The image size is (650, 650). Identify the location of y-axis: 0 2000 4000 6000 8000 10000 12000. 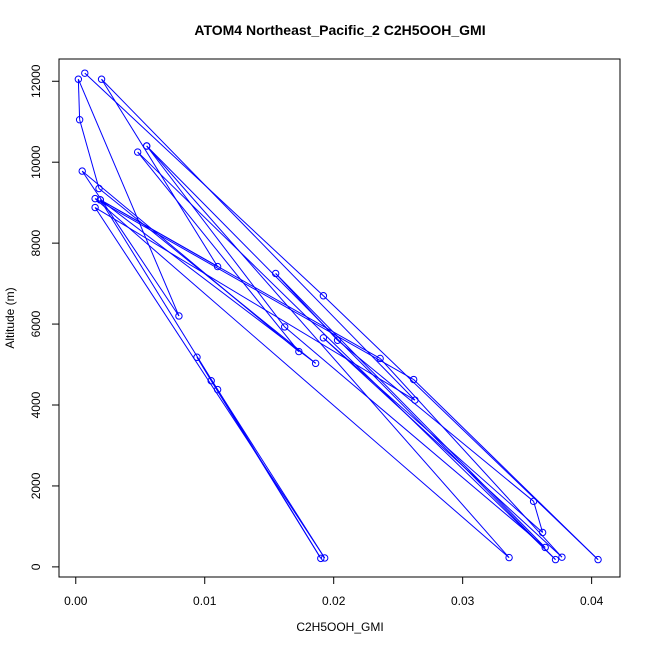
(44, 317).